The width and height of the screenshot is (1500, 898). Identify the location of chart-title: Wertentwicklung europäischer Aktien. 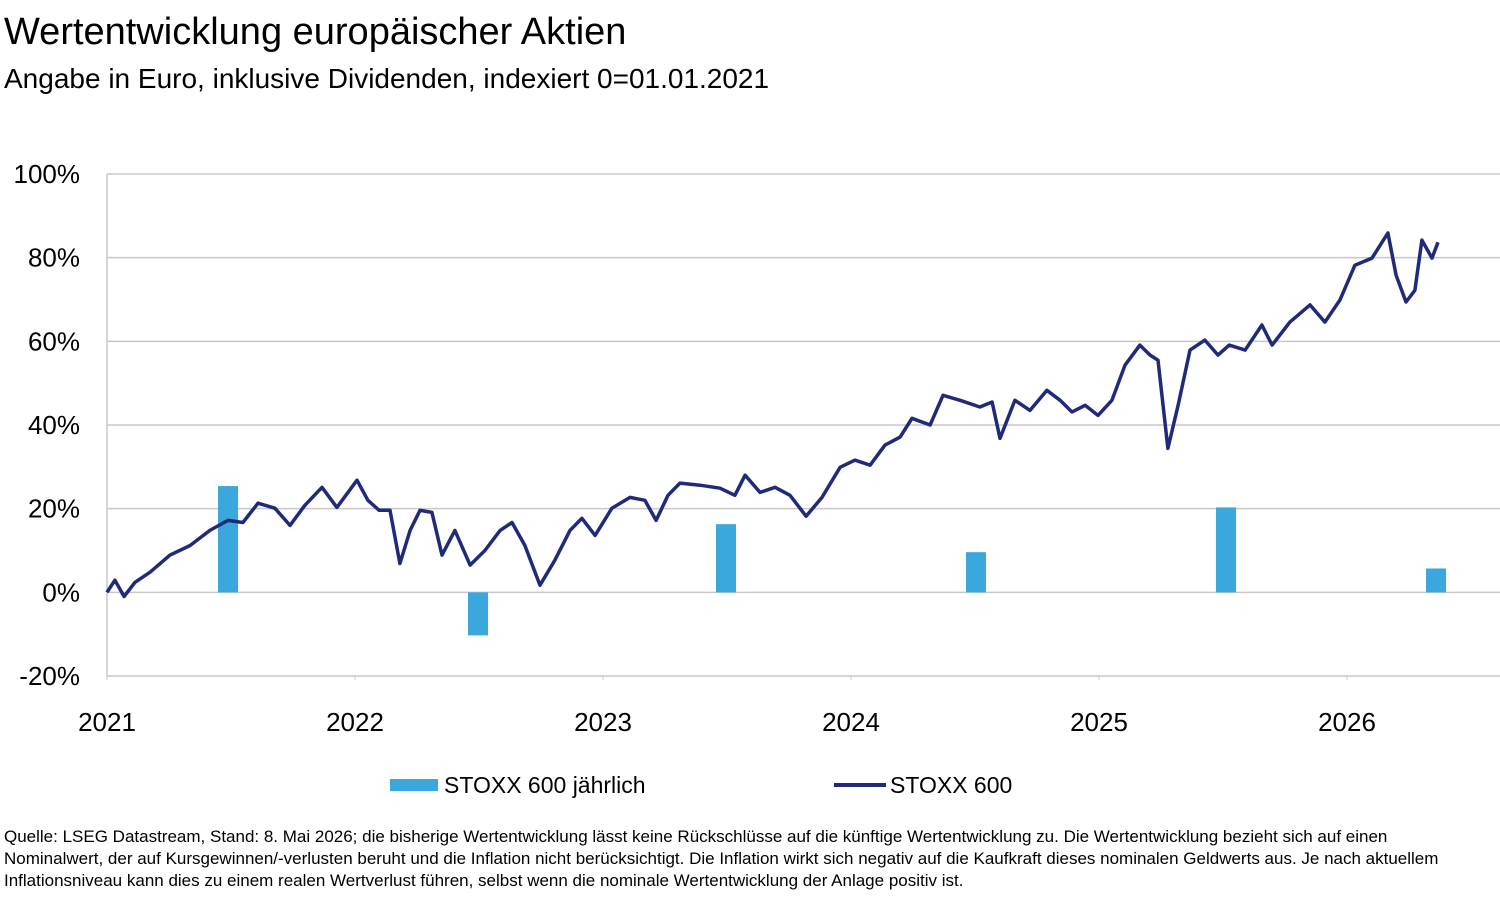
(315, 32).